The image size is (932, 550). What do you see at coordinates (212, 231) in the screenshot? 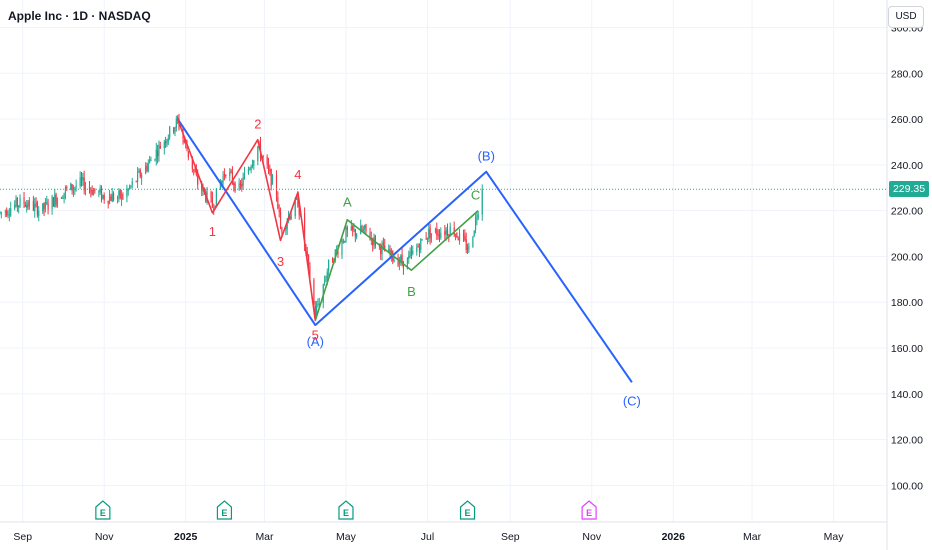
I see `wave-label: 1` at bounding box center [212, 231].